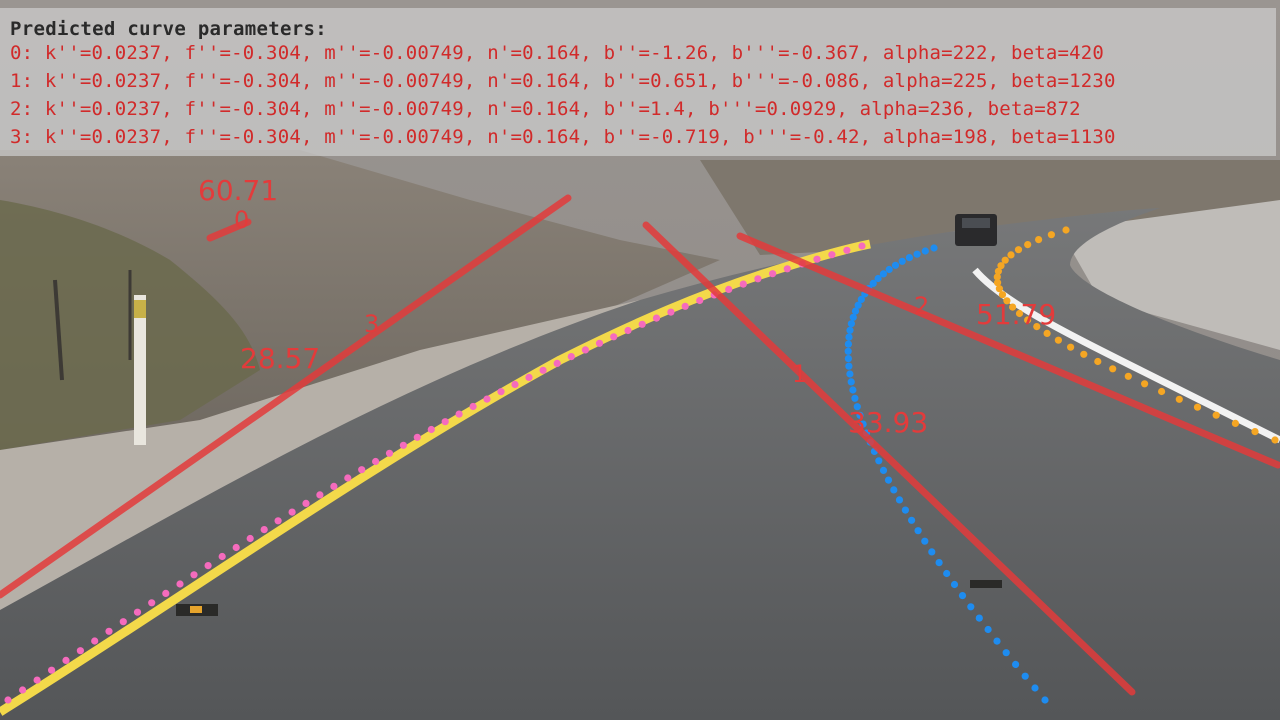 This screenshot has width=1280, height=720. I want to click on distant-vehicle-window, so click(976, 223).